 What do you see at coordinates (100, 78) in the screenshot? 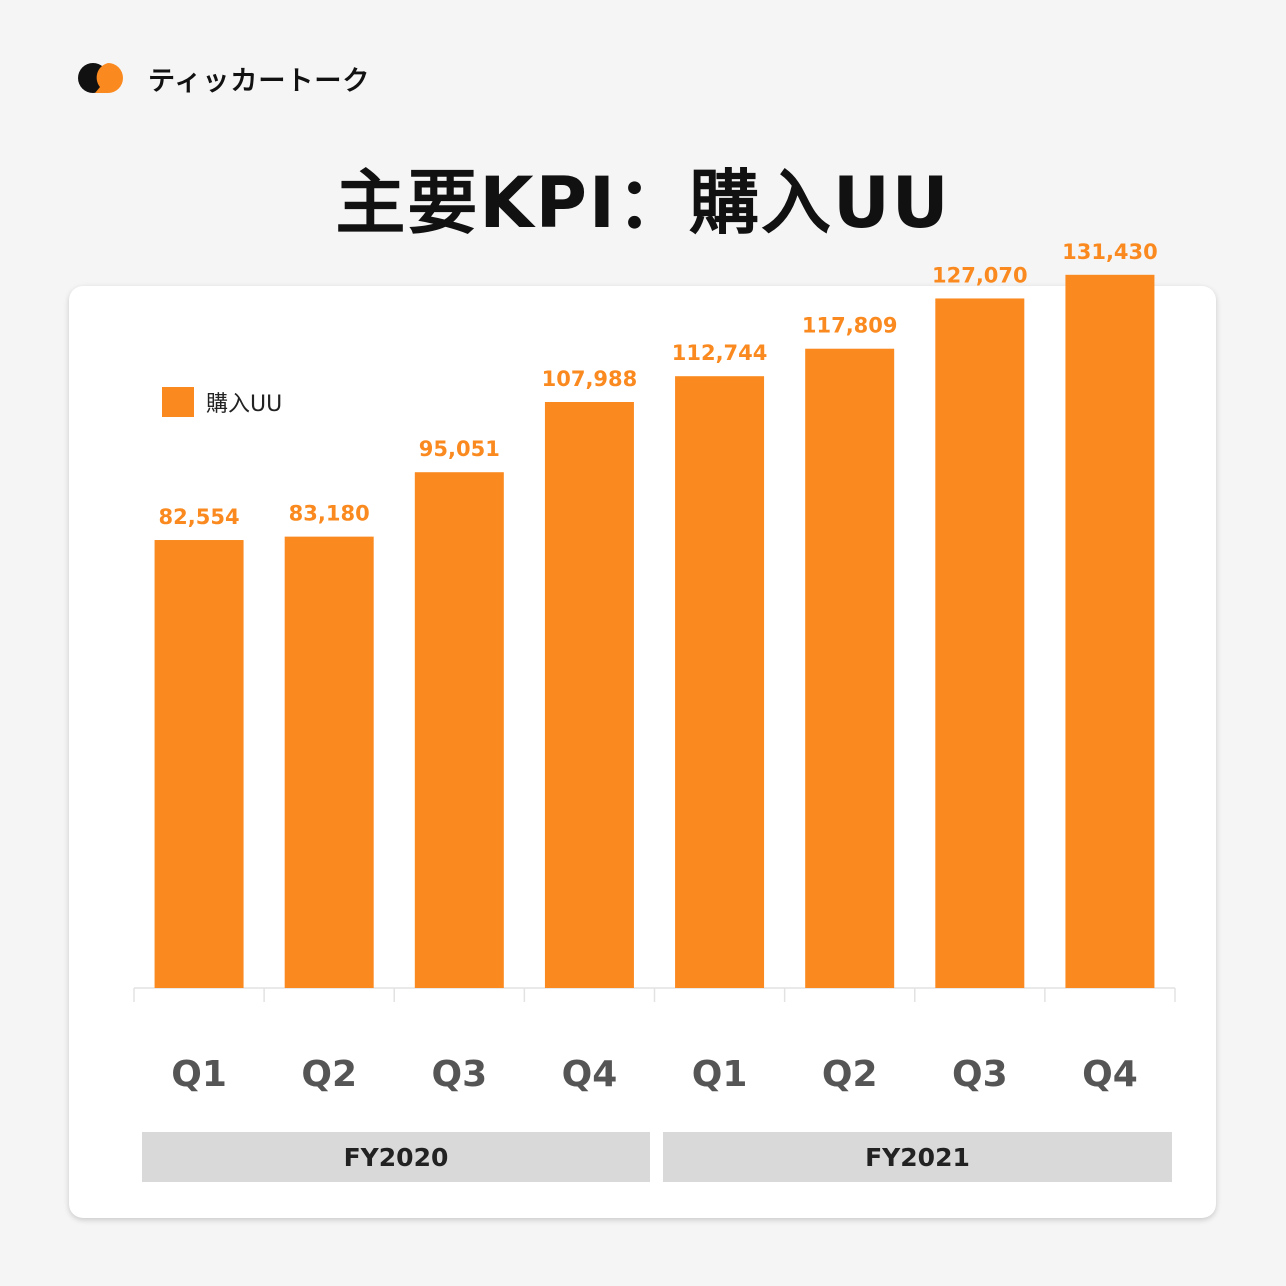
I see `chat-bubbles-icon` at bounding box center [100, 78].